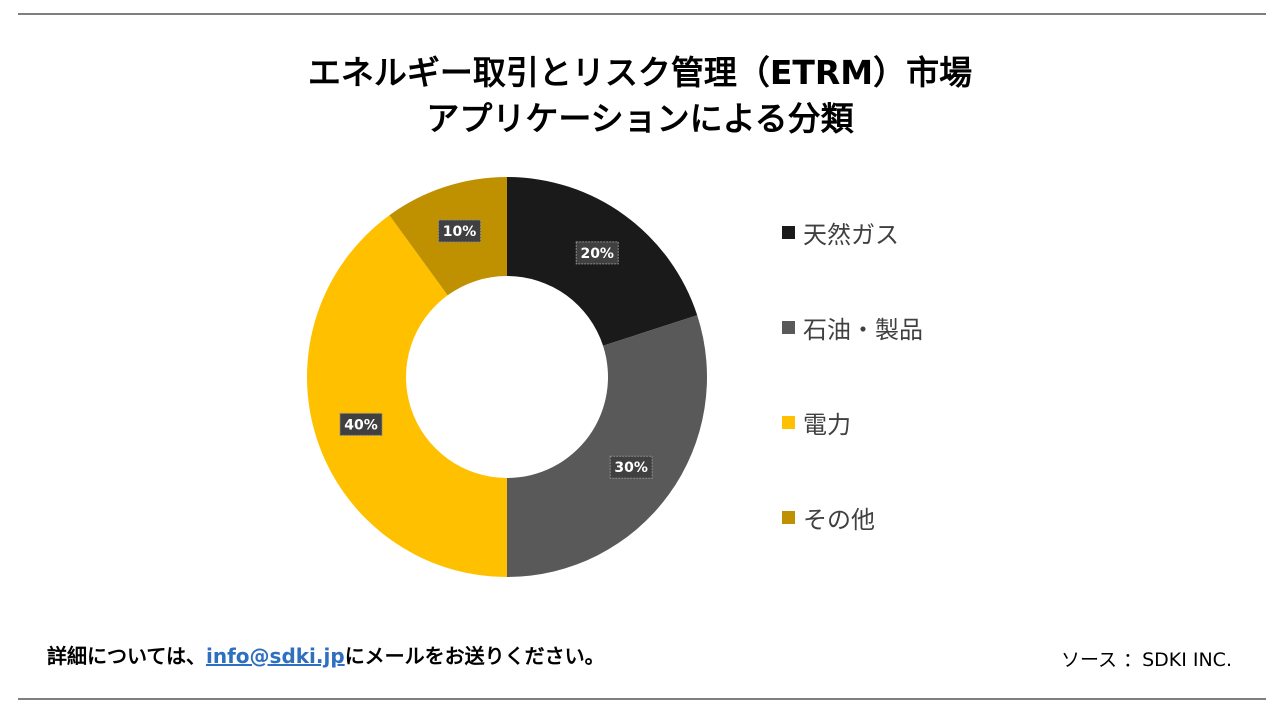 The height and width of the screenshot is (720, 1280). I want to click on bottom-divider, so click(642, 699).